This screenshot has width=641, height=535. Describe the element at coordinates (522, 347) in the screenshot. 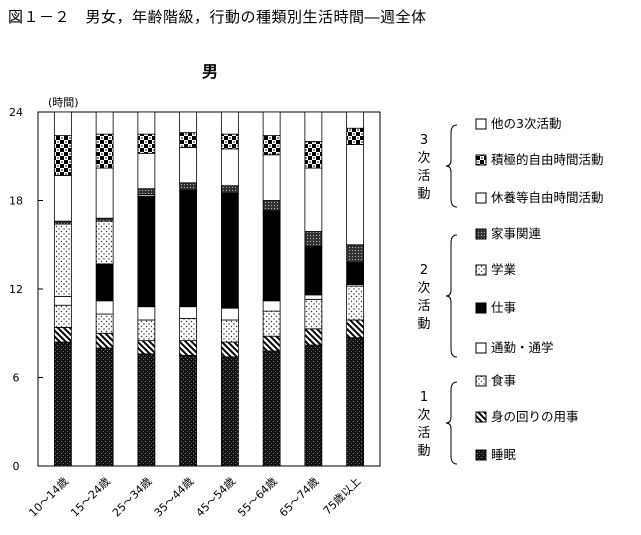

I see `legend-label: 通勤・通学` at that location.